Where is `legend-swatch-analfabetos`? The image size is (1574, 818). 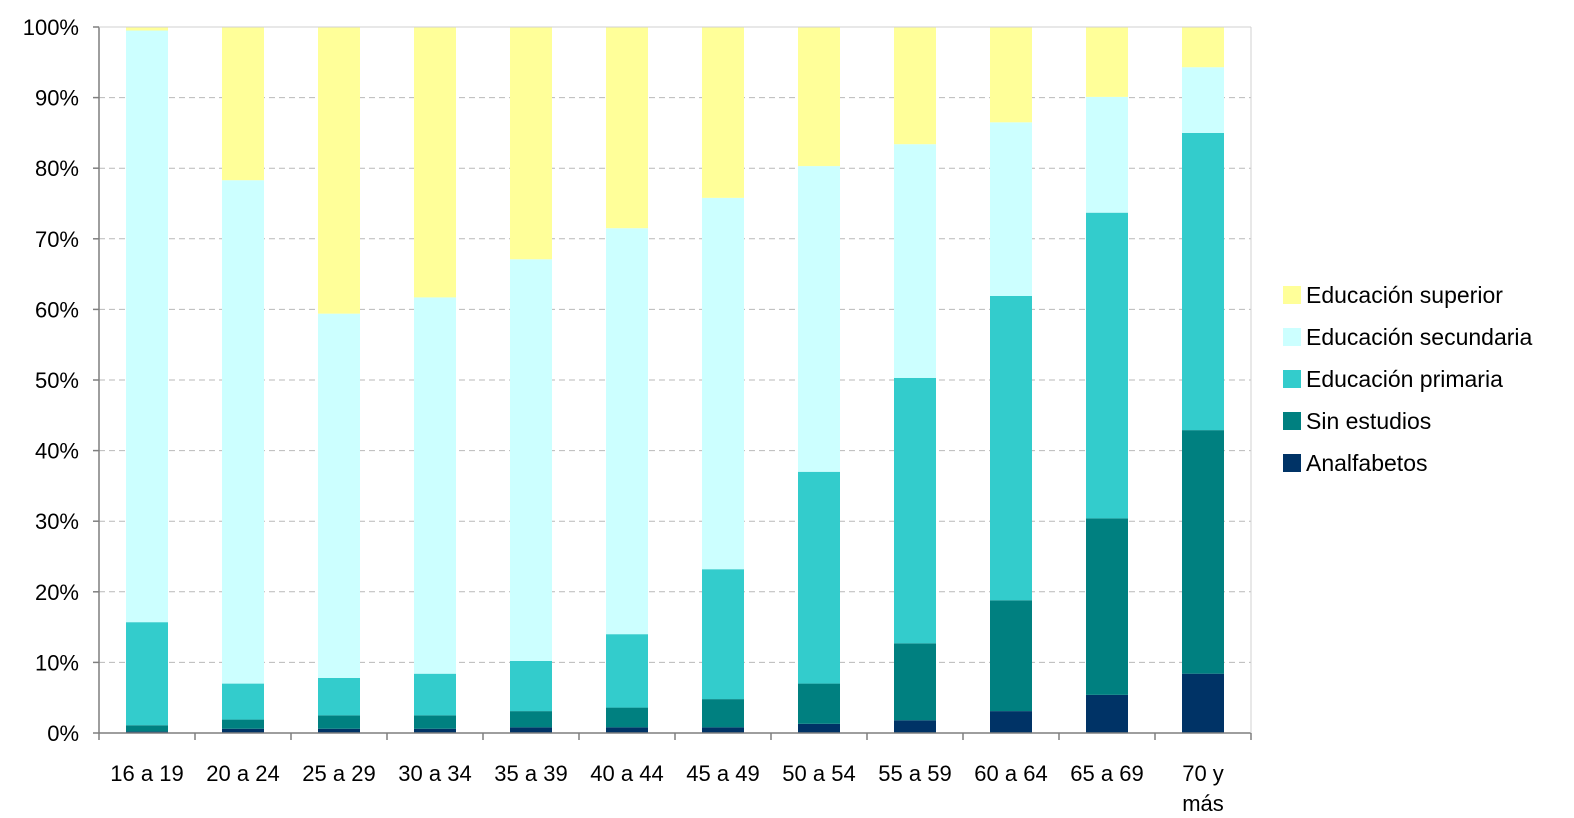 legend-swatch-analfabetos is located at coordinates (1292, 463).